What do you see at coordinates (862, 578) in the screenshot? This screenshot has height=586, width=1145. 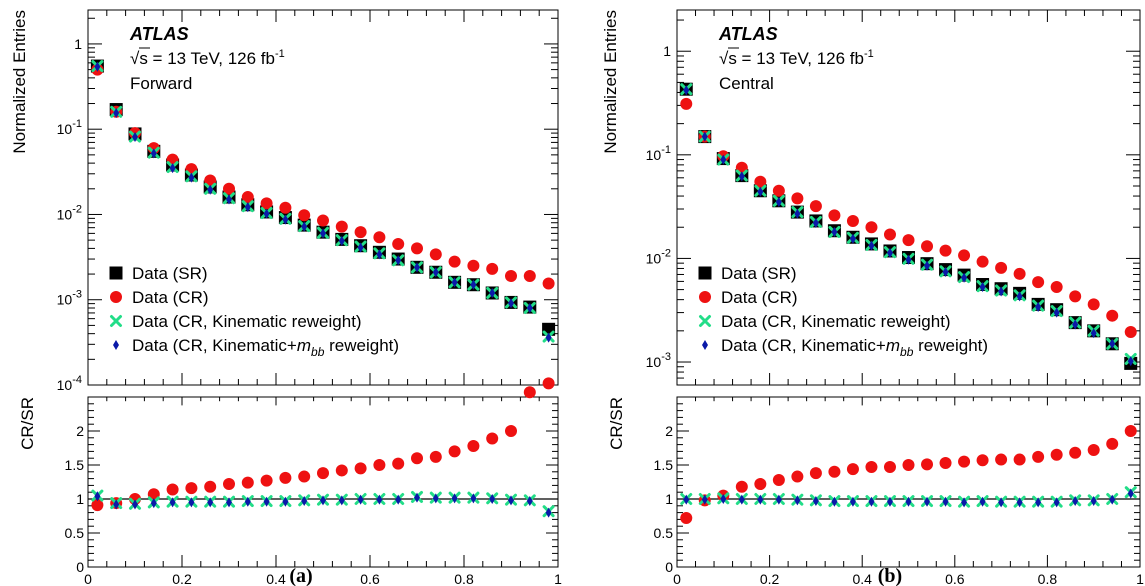 I see `x-tick-label: 0.4` at bounding box center [862, 578].